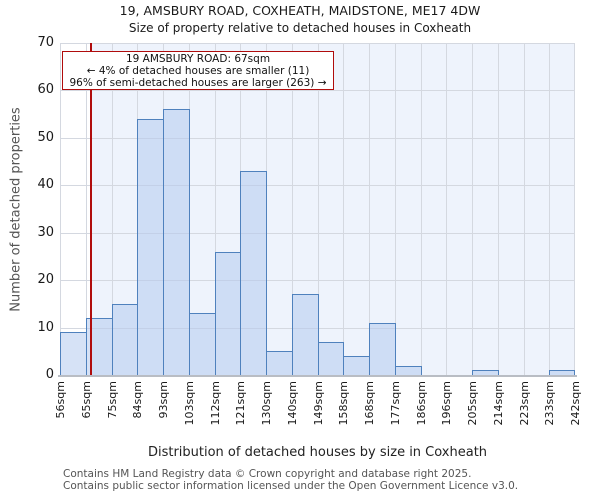 Image resolution: width=600 pixels, height=500 pixels. I want to click on x-tick-label: 186sqm, so click(421, 403).